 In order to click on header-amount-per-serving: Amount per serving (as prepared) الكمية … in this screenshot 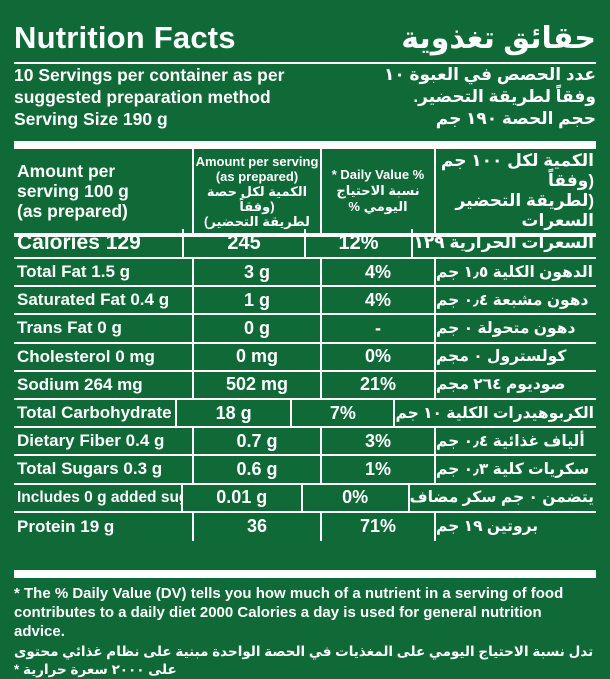, I will do `click(256, 191)`.